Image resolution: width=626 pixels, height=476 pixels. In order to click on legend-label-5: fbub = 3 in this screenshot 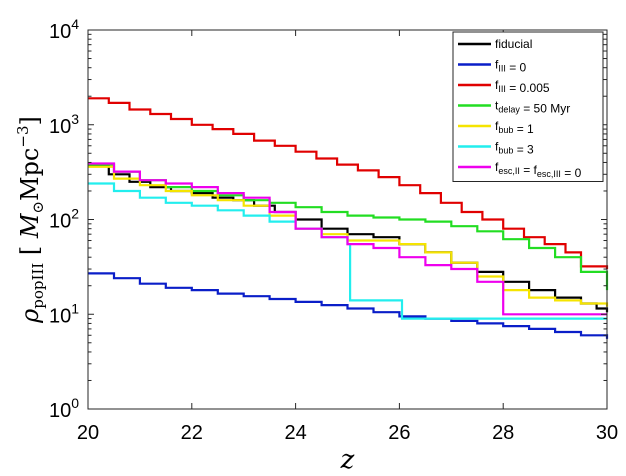, I will do `click(514, 148)`.